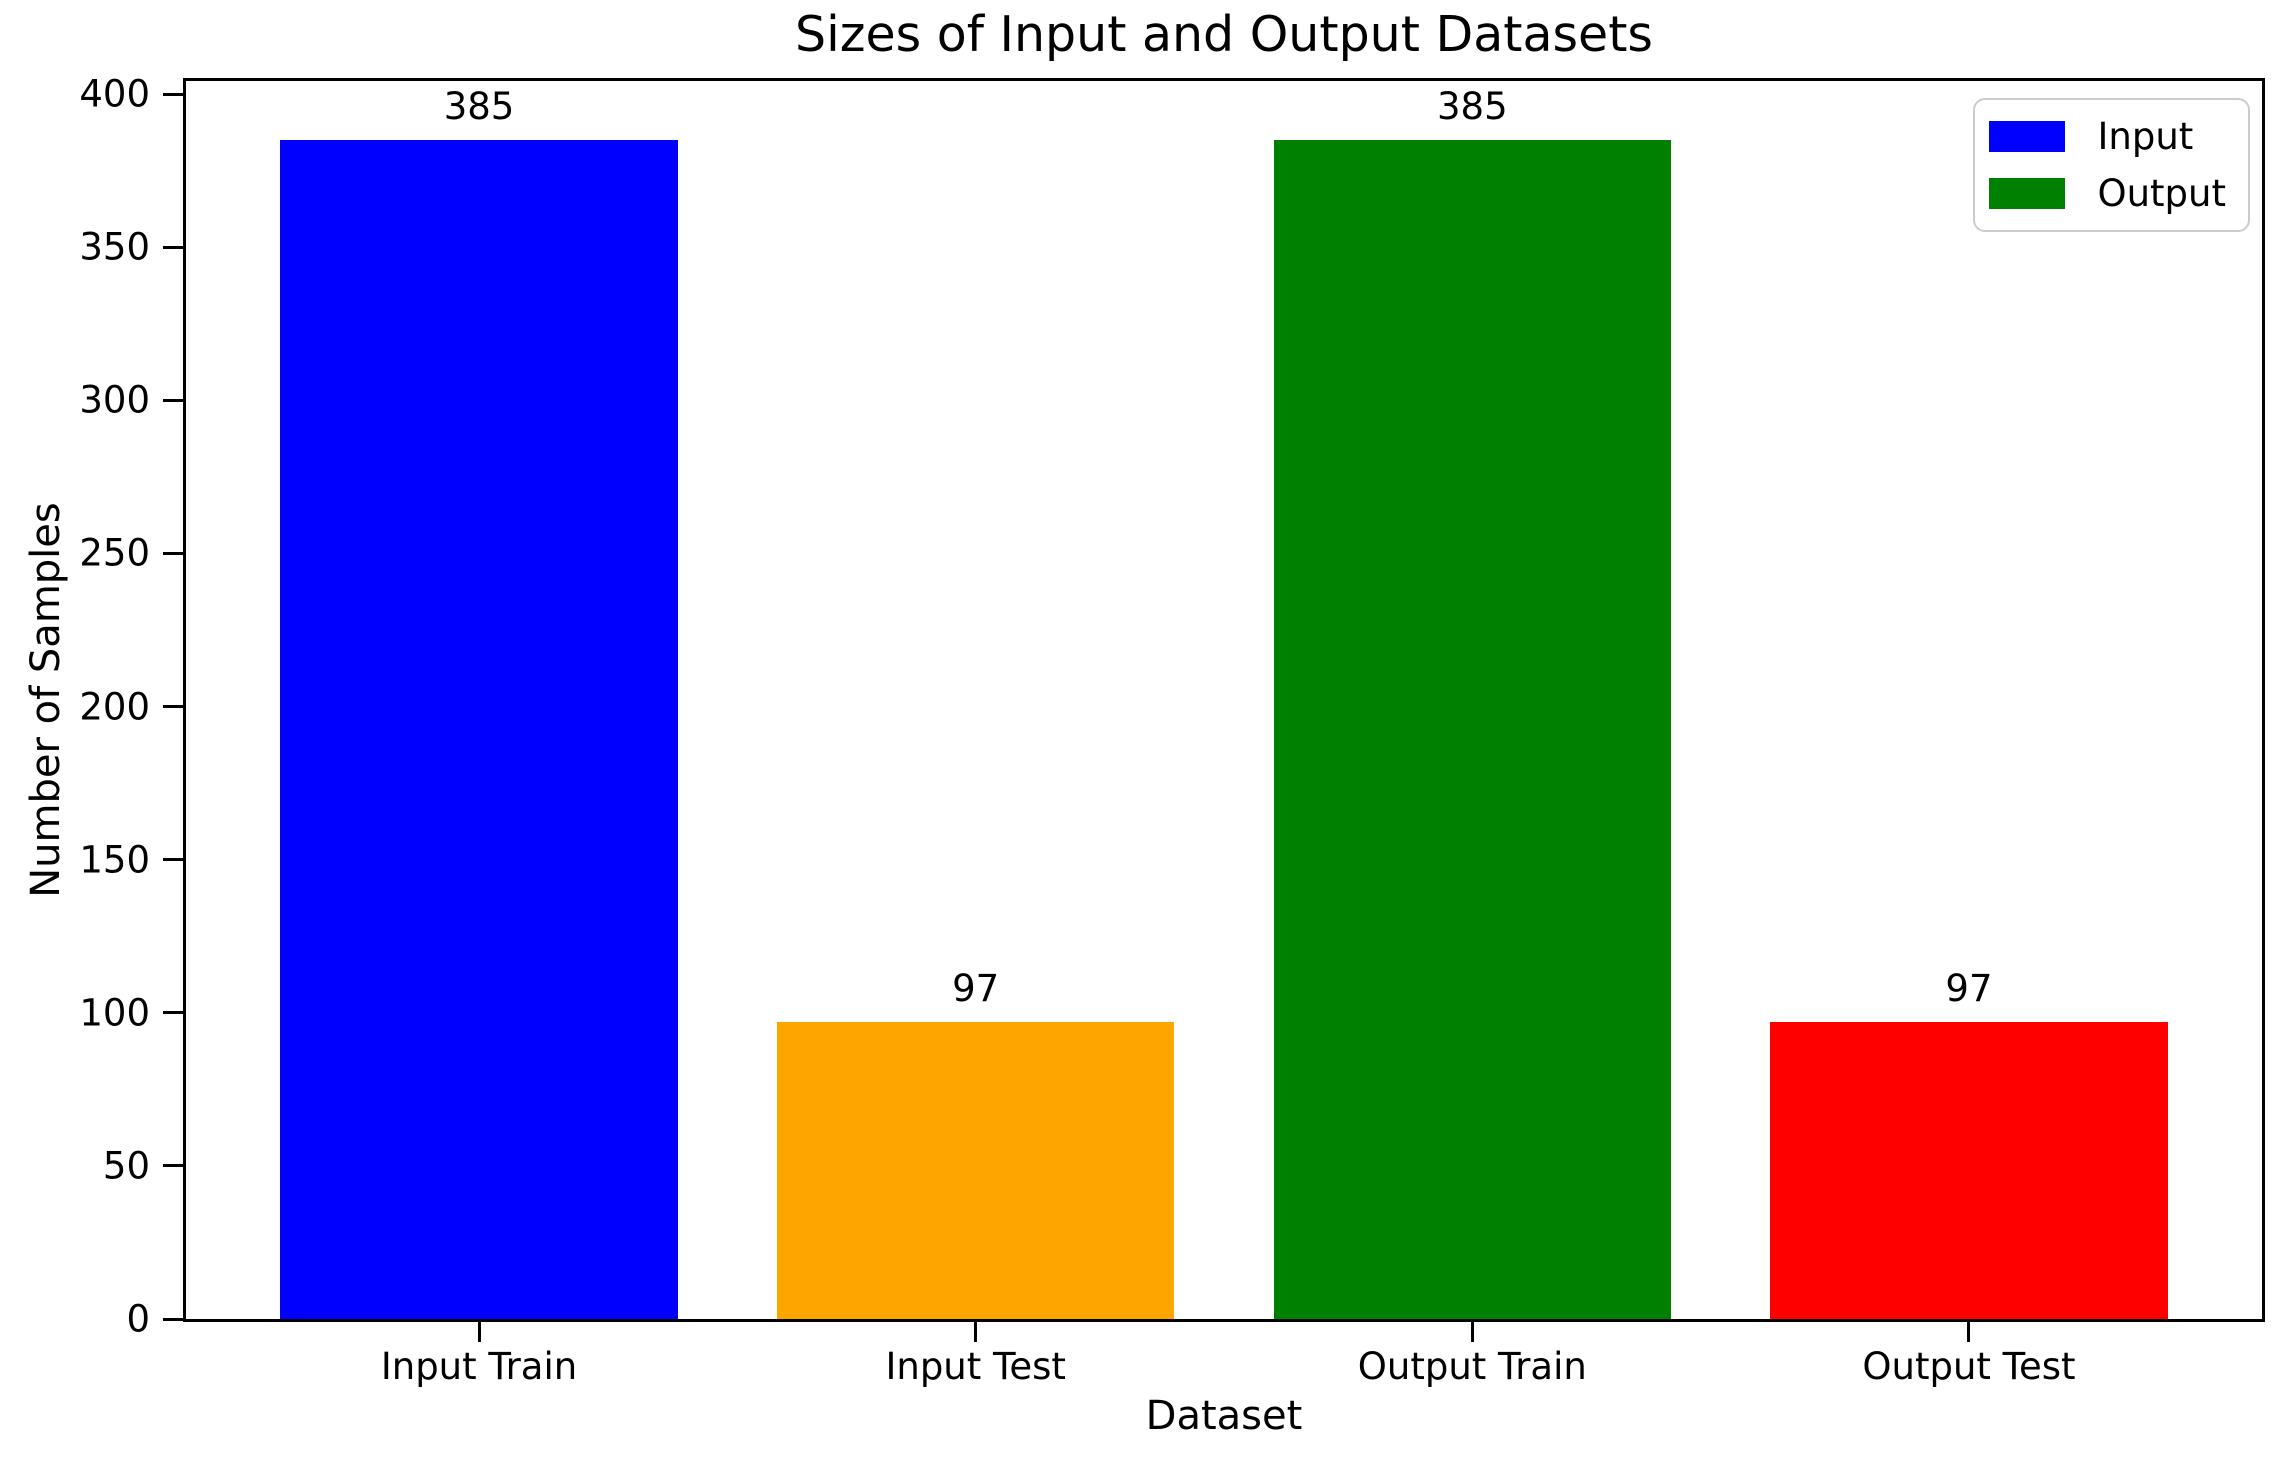  I want to click on bar-output-test, so click(1969, 1170).